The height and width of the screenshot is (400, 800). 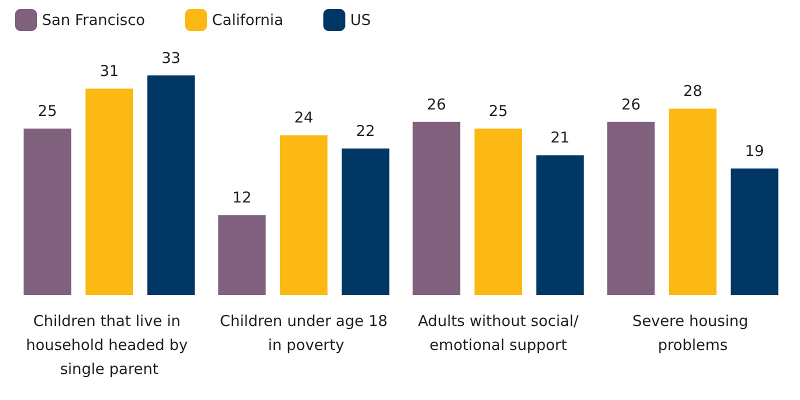 What do you see at coordinates (692, 91) in the screenshot?
I see `data-label: 28` at bounding box center [692, 91].